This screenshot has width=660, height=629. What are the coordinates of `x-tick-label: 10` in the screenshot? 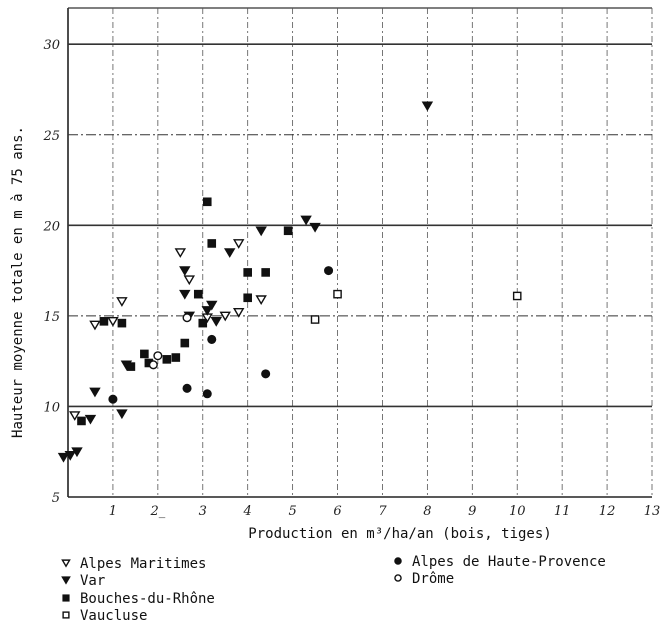 It's located at (517, 511).